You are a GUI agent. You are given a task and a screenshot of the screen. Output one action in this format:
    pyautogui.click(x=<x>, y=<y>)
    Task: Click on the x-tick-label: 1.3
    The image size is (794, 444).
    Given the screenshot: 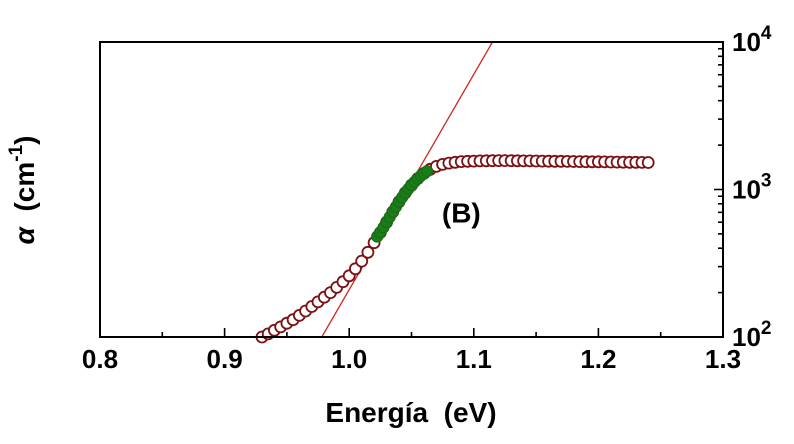 What is the action you would take?
    pyautogui.click(x=723, y=359)
    